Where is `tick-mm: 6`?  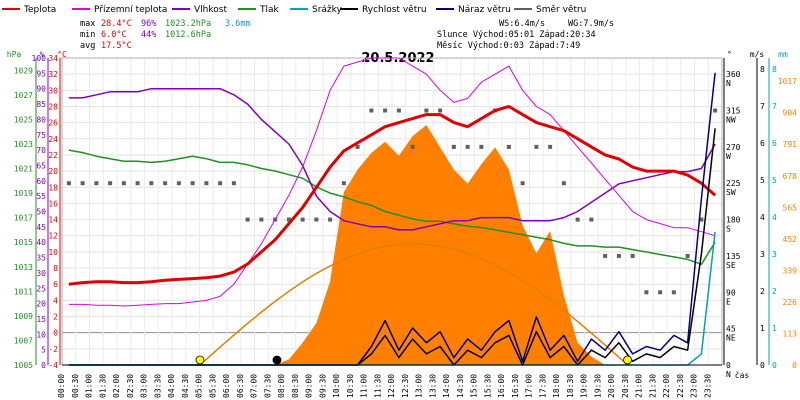
tick-mm: 6 is located at coordinates (774, 143).